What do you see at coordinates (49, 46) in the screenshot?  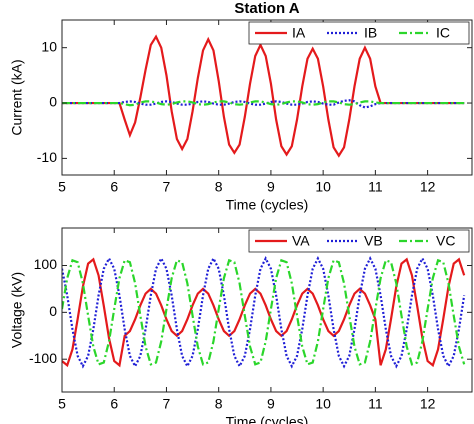 I see `y-tick-label: 10` at bounding box center [49, 46].